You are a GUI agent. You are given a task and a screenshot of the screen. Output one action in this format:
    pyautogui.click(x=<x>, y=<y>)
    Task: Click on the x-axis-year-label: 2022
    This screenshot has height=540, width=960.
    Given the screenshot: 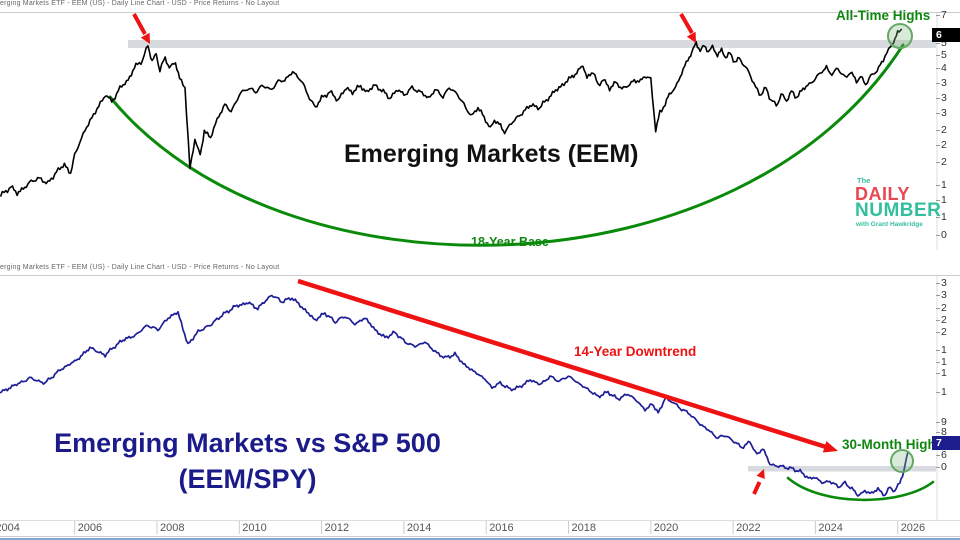 What is the action you would take?
    pyautogui.click(x=748, y=528)
    